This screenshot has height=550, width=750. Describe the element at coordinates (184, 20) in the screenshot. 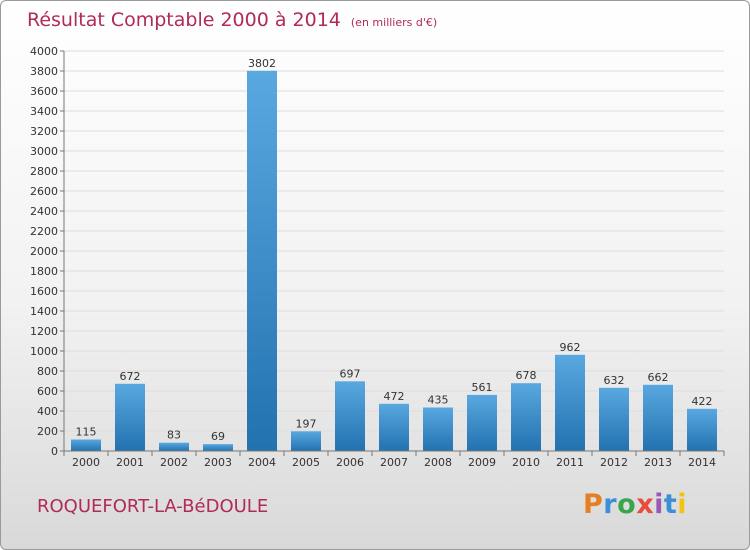

I see `title-text: Résultat Comptable 2000 à 2014` at that location.